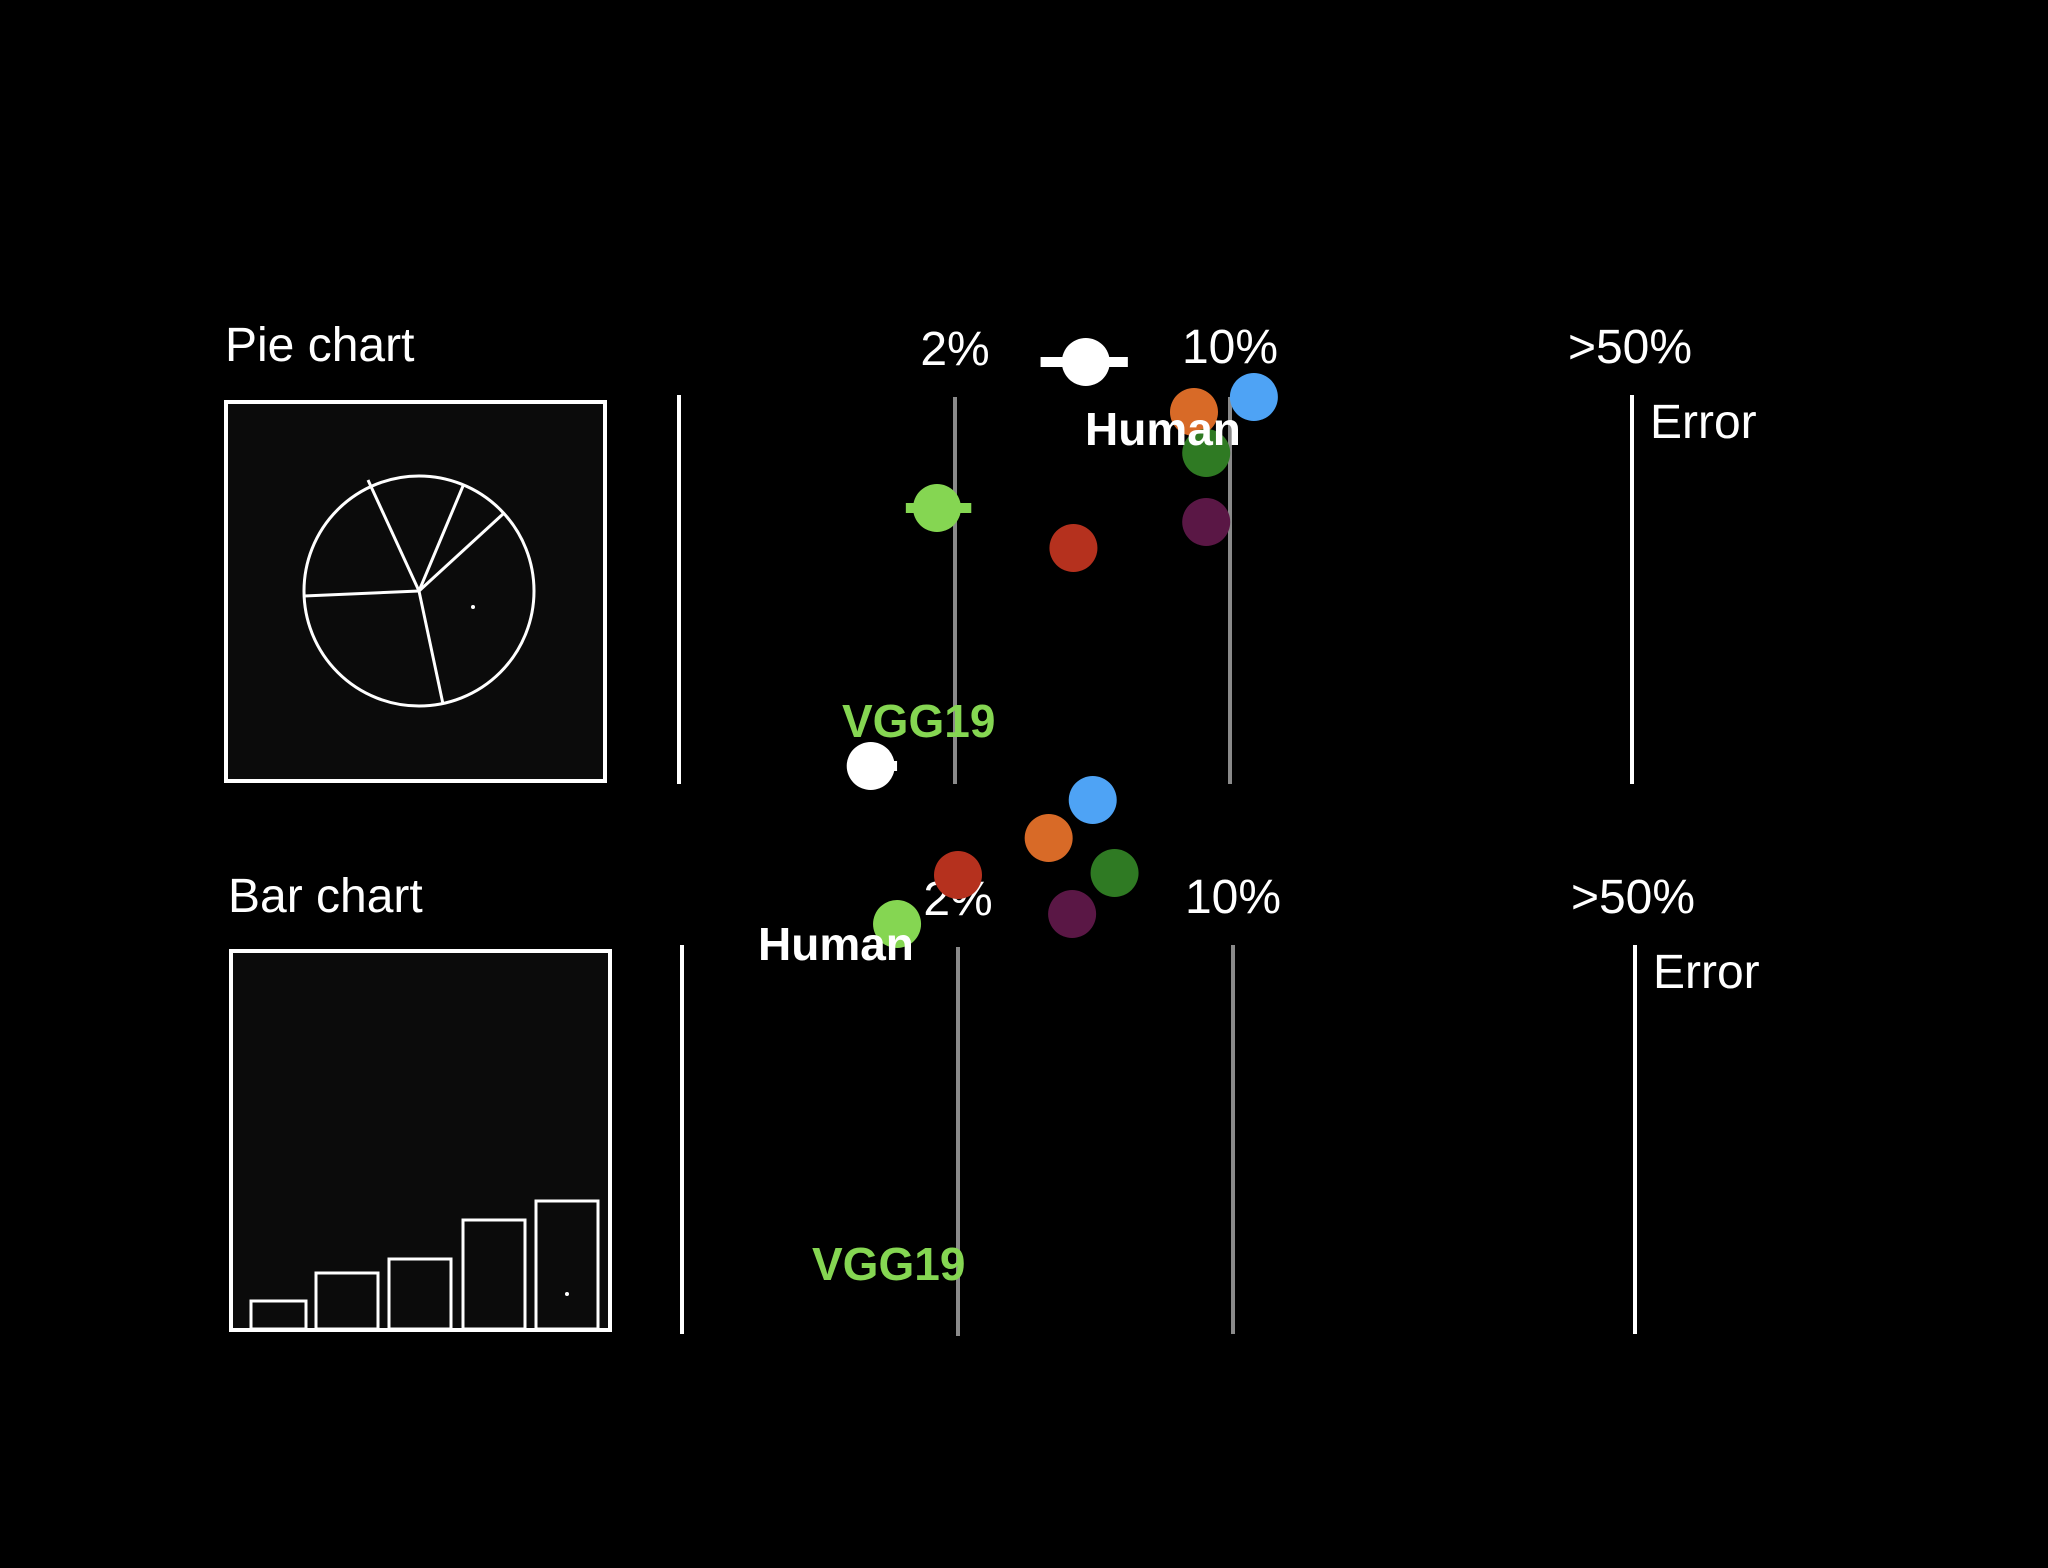 The height and width of the screenshot is (1568, 2048). I want to click on pie-axis-label: Error, so click(1703, 422).